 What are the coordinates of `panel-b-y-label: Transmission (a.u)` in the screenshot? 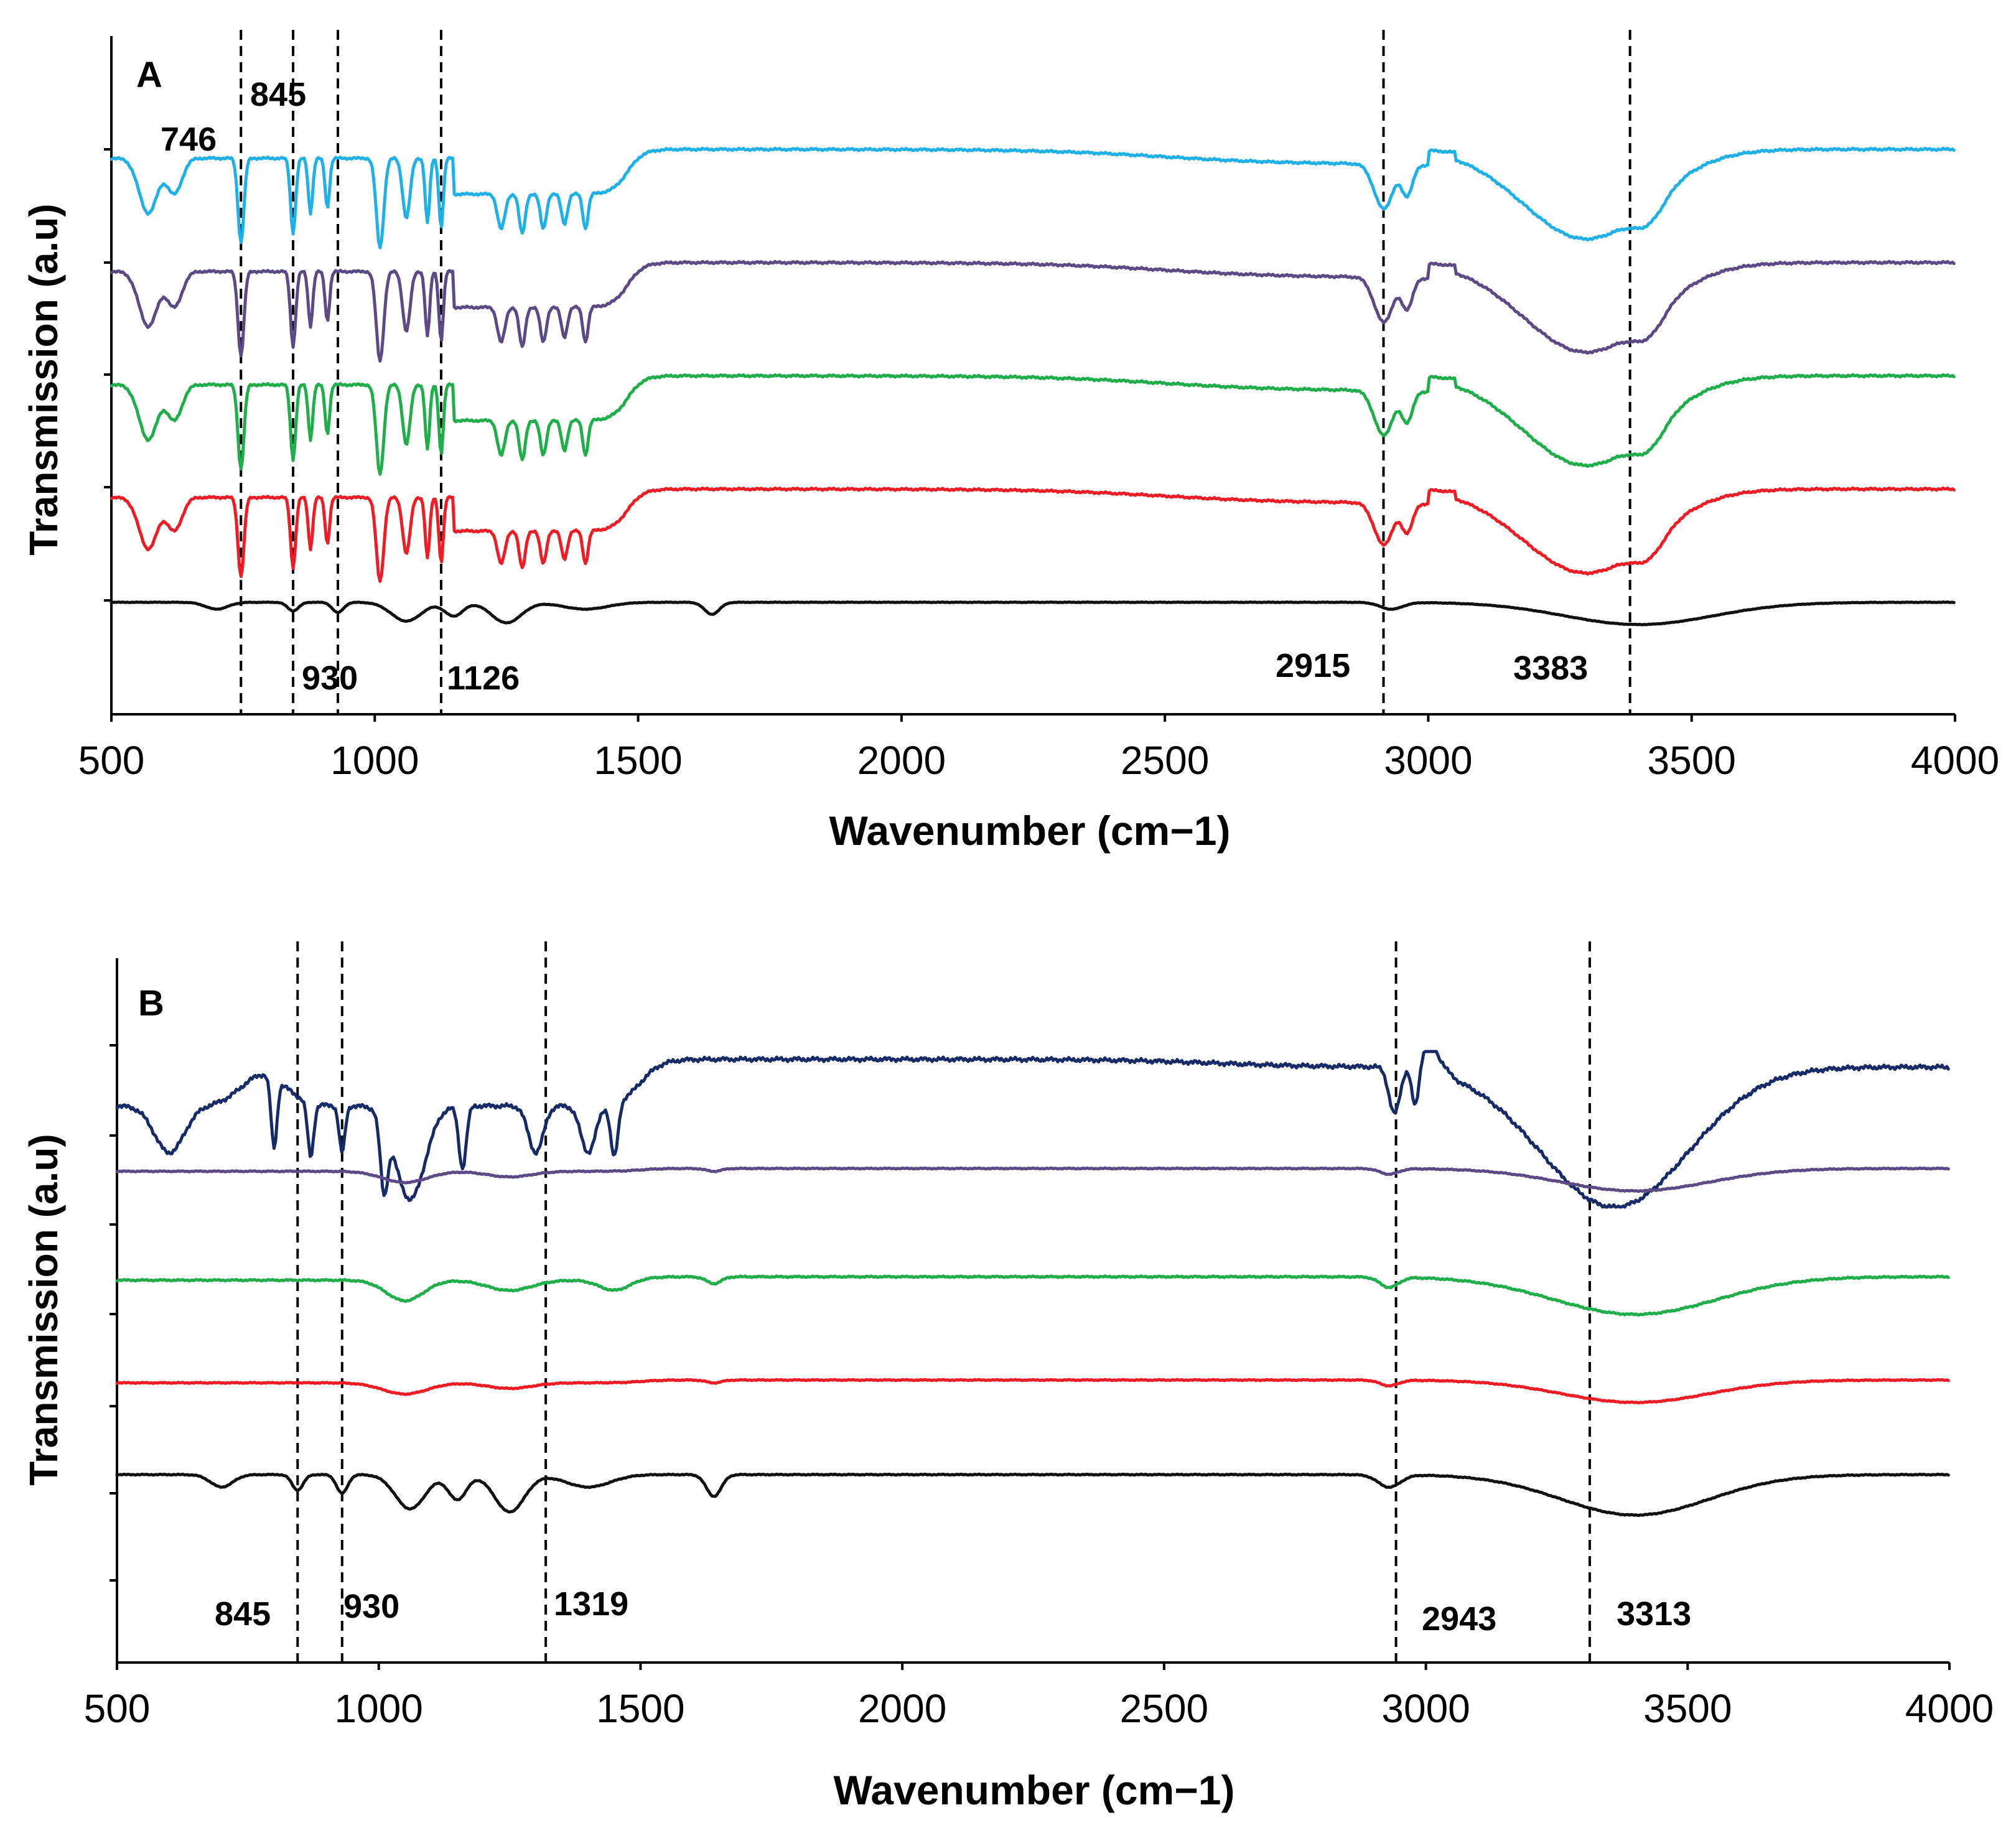 It's located at (44, 1310).